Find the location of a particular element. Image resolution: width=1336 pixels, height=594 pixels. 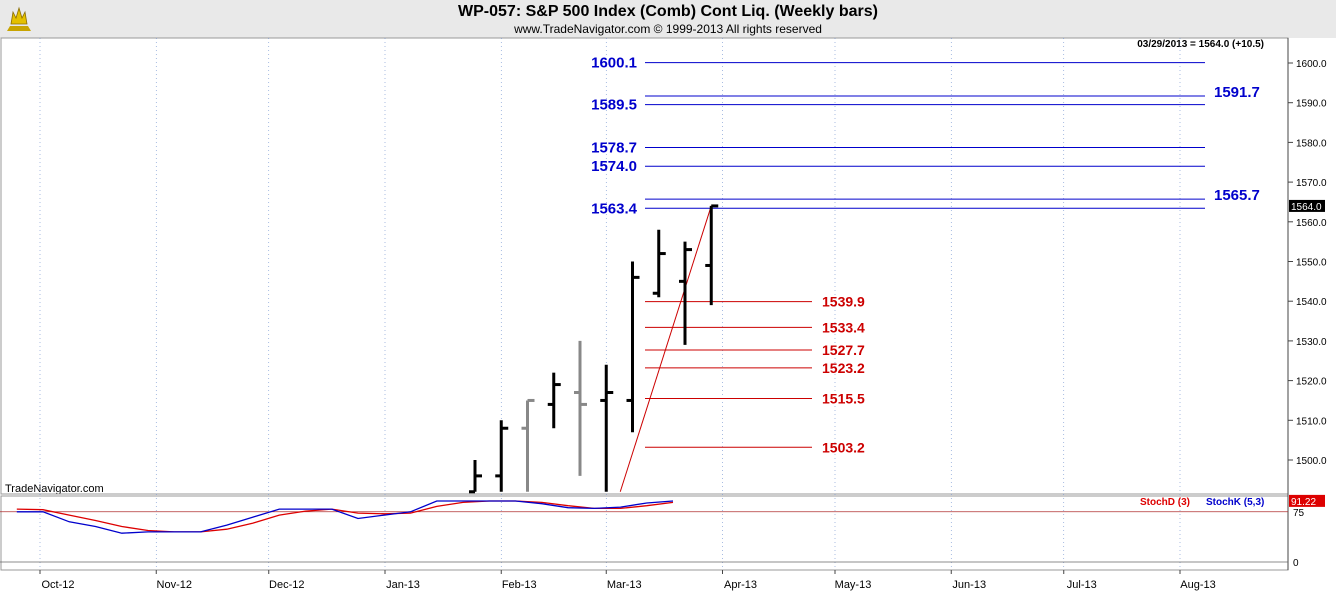

last-price-label: 1564.0 is located at coordinates (1306, 207).